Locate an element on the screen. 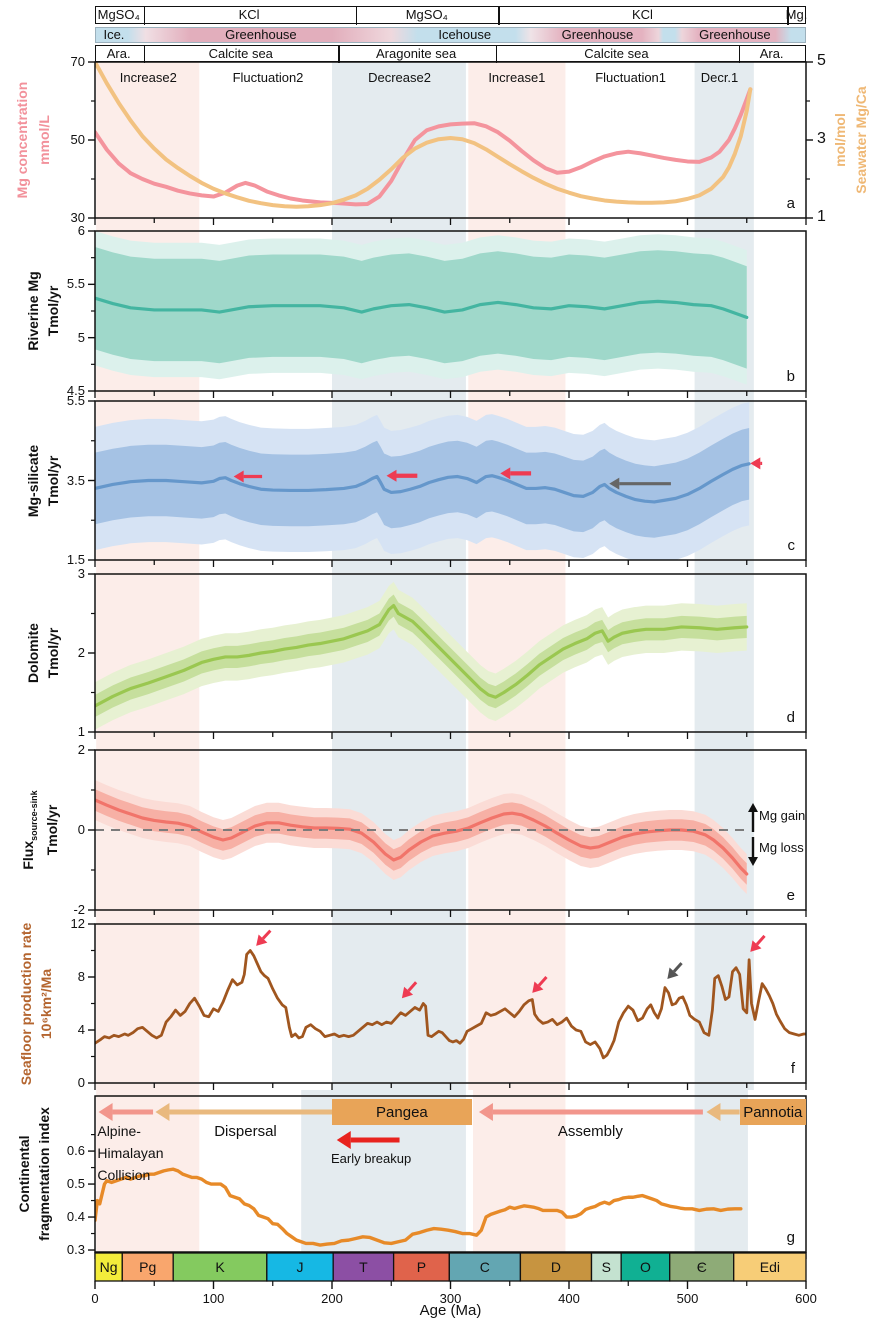 This screenshot has height=1322, width=879. period-box-D is located at coordinates (556, 1267).